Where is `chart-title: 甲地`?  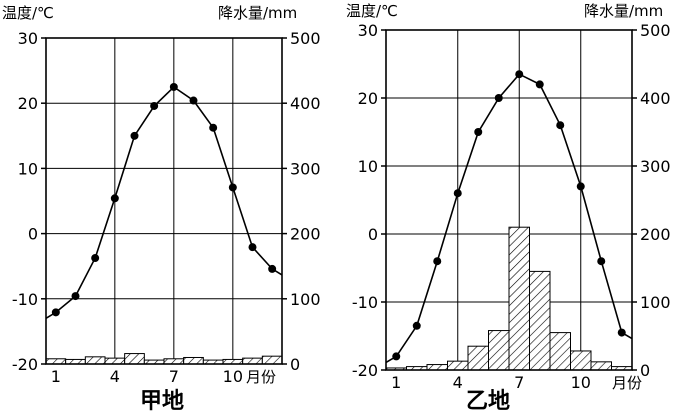
chart-title: 甲地 is located at coordinates (162, 400).